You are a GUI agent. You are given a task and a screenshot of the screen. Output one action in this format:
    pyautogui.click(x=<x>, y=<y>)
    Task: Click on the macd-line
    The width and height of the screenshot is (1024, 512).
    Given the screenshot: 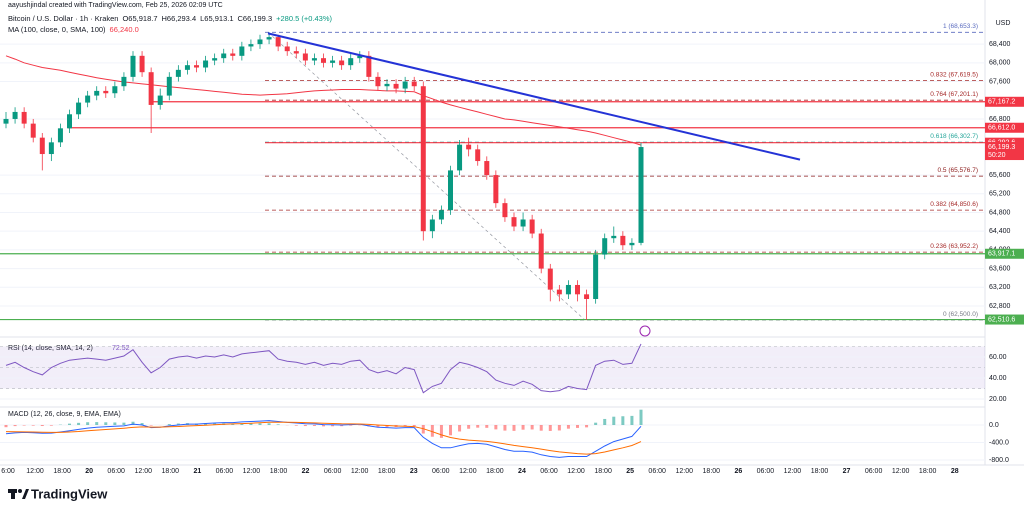 What is the action you would take?
    pyautogui.click(x=323, y=439)
    